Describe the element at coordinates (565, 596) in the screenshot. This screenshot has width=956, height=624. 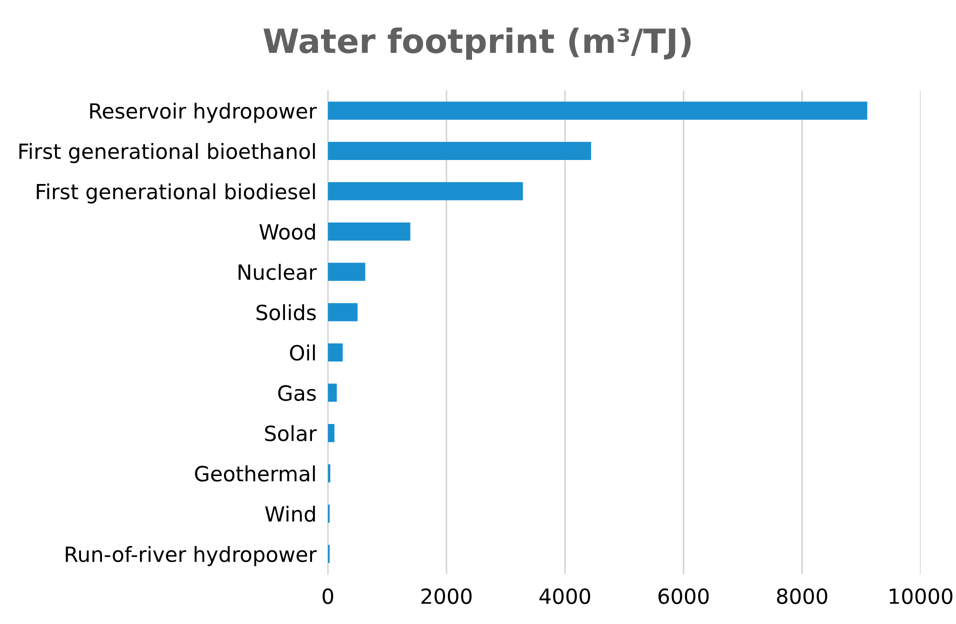
I see `x-tick-label: 4000` at that location.